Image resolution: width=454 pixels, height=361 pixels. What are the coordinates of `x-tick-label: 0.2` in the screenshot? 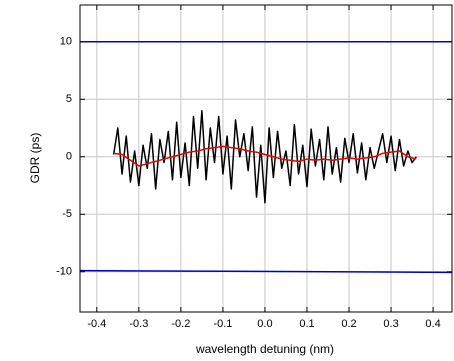 It's located at (348, 324).